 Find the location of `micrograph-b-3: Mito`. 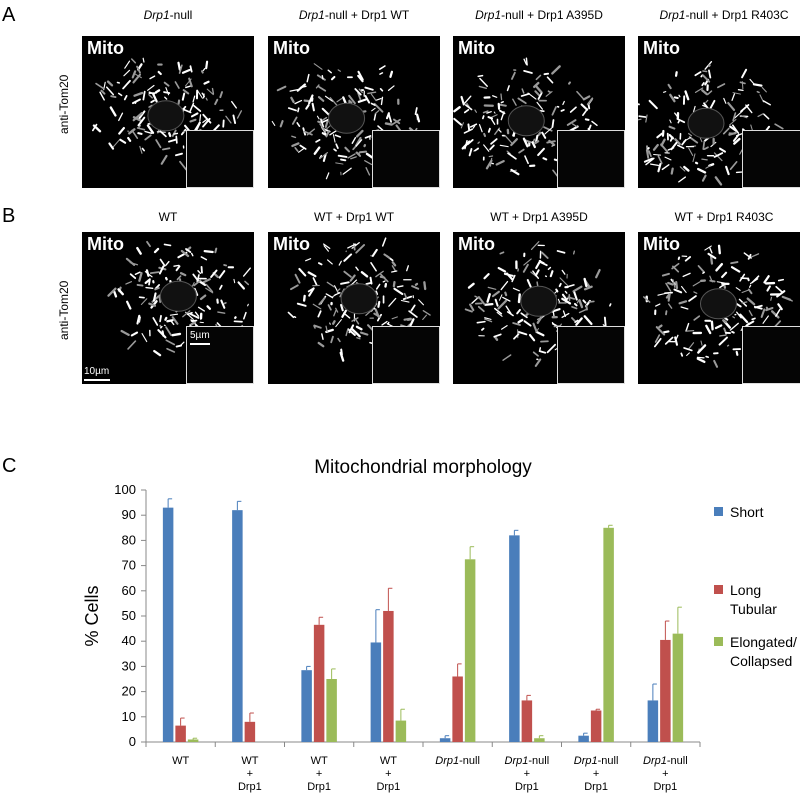

micrograph-b-3: Mito is located at coordinates (539, 308).